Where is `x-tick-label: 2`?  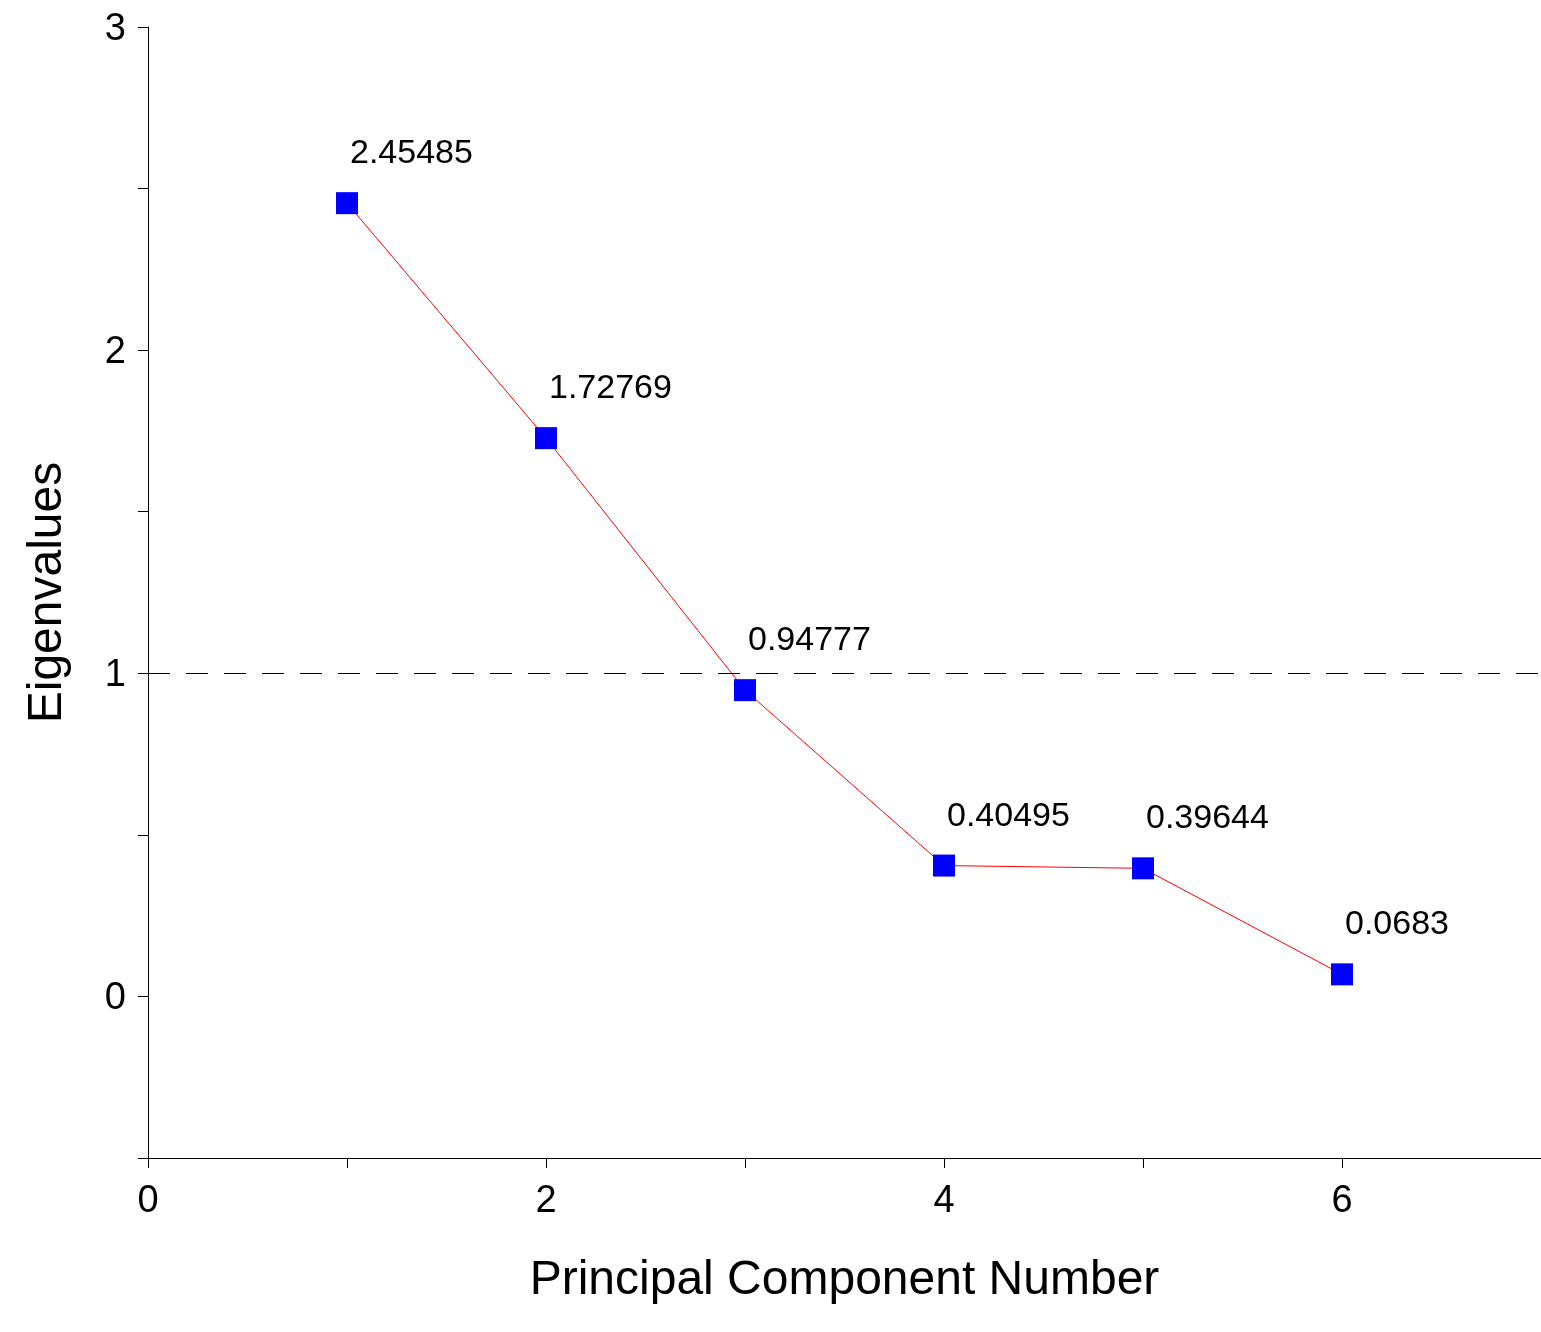 x-tick-label: 2 is located at coordinates (546, 1199).